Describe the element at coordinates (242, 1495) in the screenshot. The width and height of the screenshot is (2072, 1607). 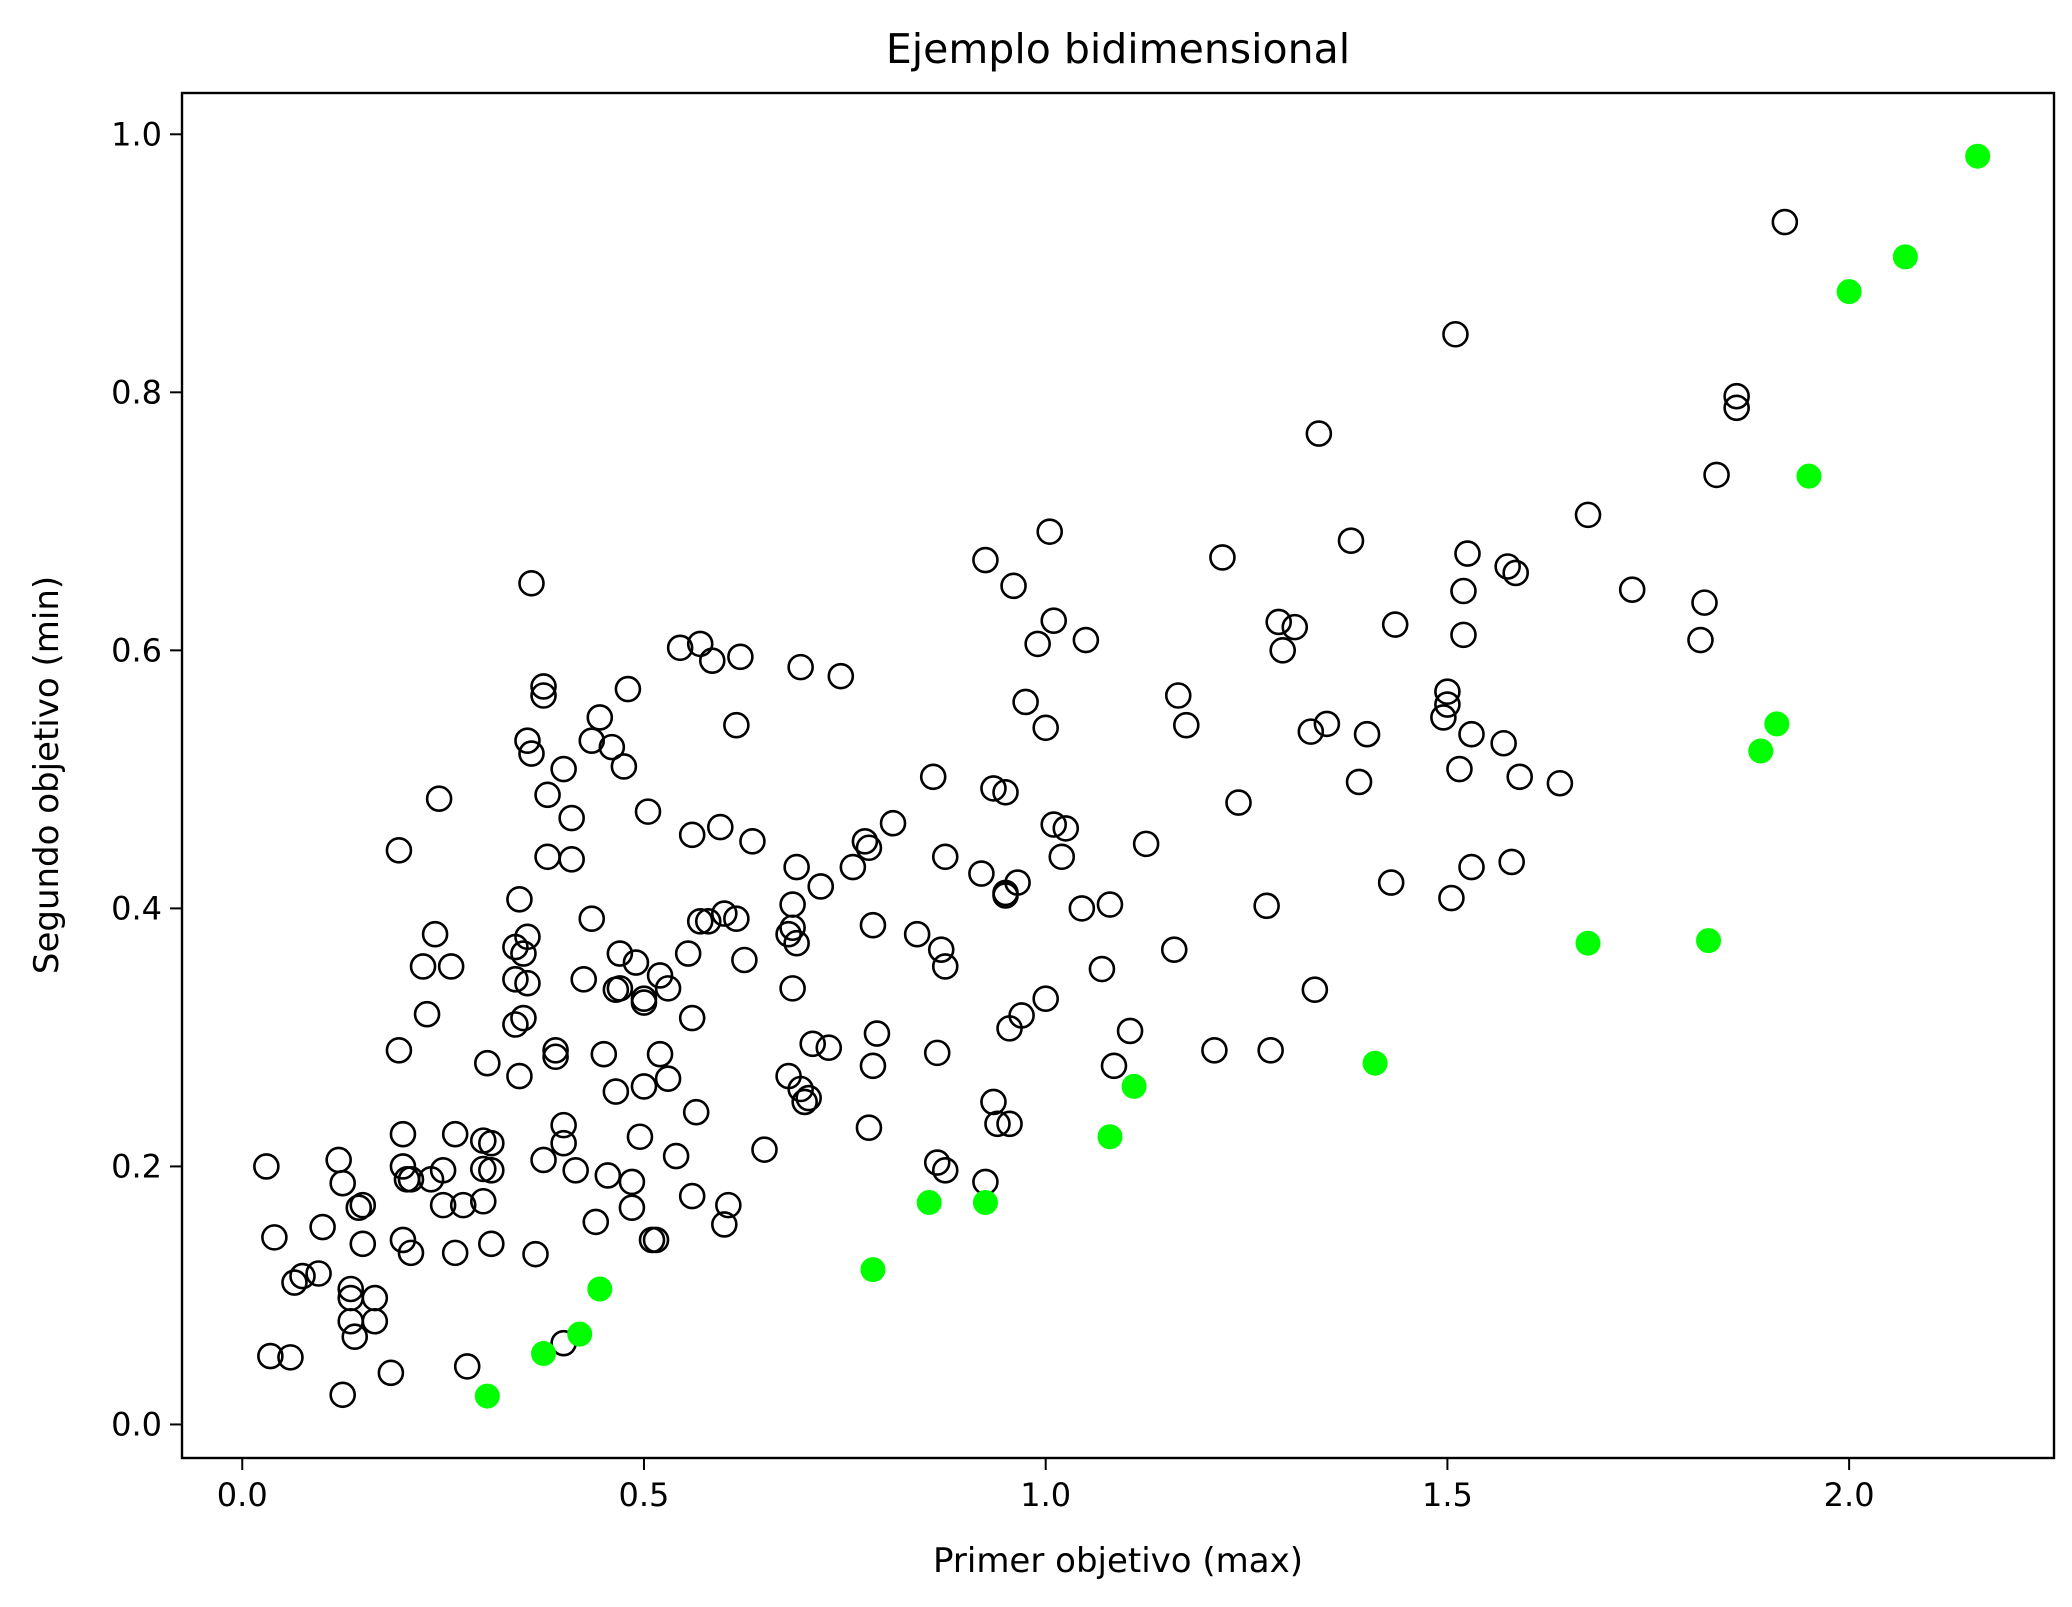
I see `x-tick-label: 0.0` at that location.